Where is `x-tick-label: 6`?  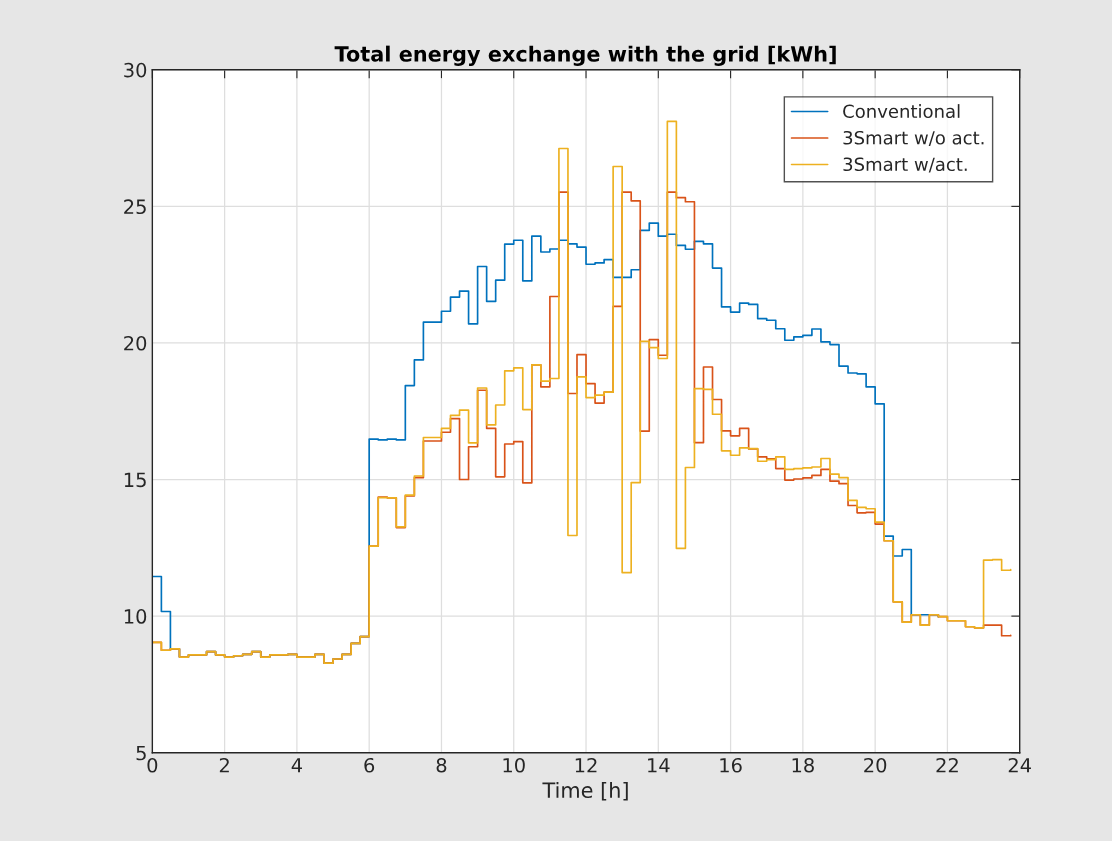 x-tick-label: 6 is located at coordinates (369, 765).